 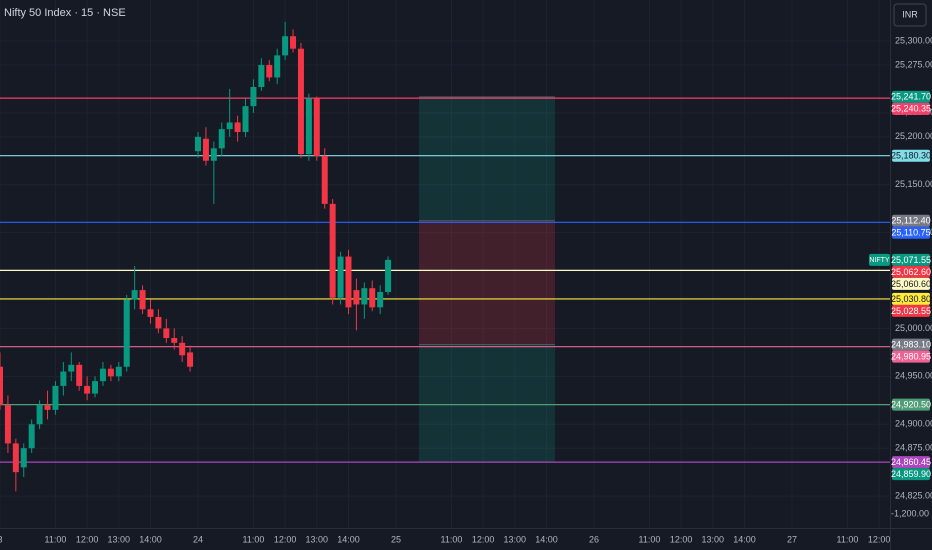 I want to click on currency-button-box, so click(x=910, y=15).